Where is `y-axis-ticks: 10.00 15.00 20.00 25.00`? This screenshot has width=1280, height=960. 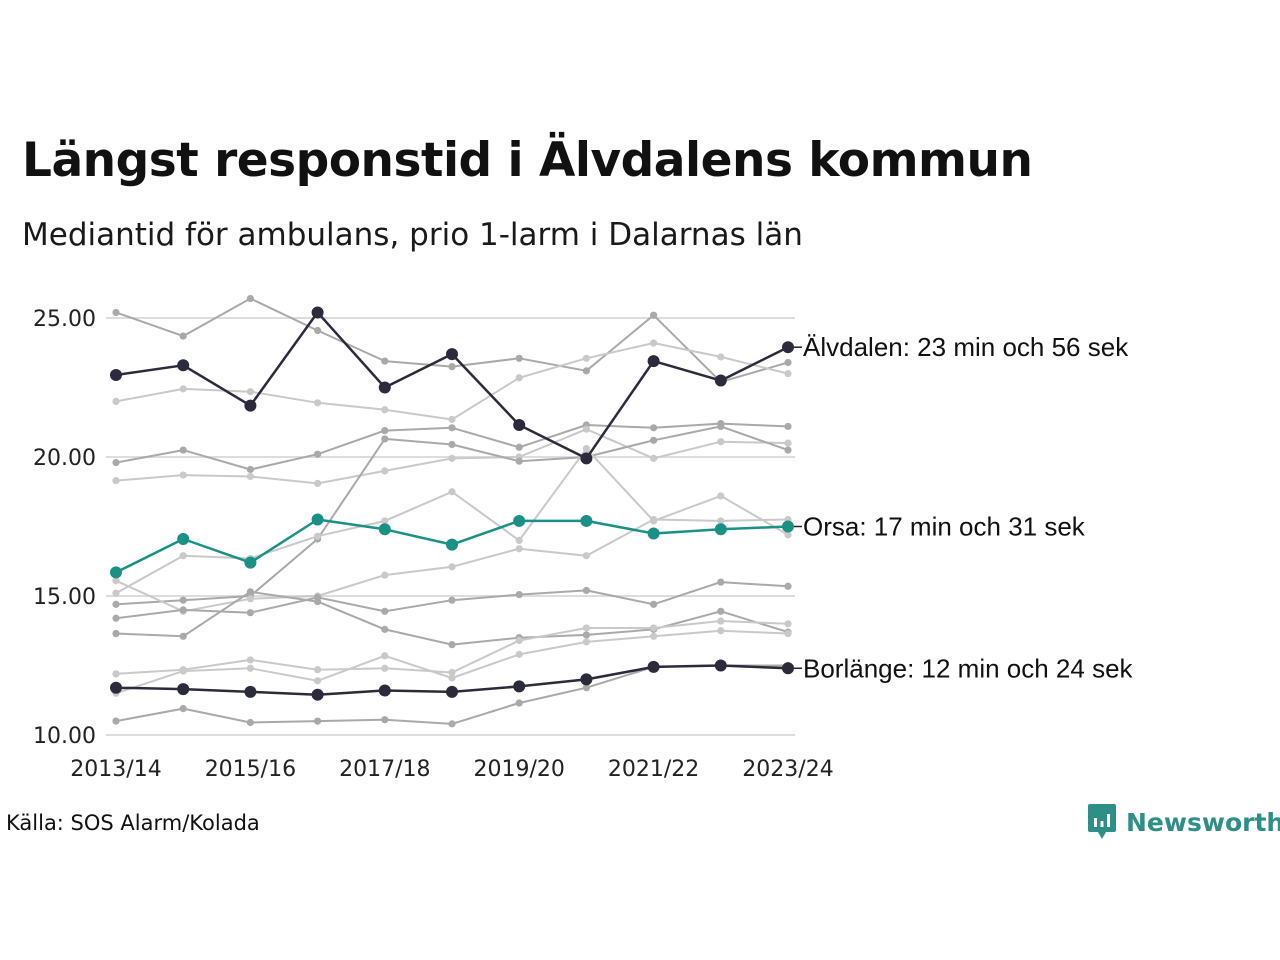 y-axis-ticks: 10.00 15.00 20.00 25.00 is located at coordinates (64, 528).